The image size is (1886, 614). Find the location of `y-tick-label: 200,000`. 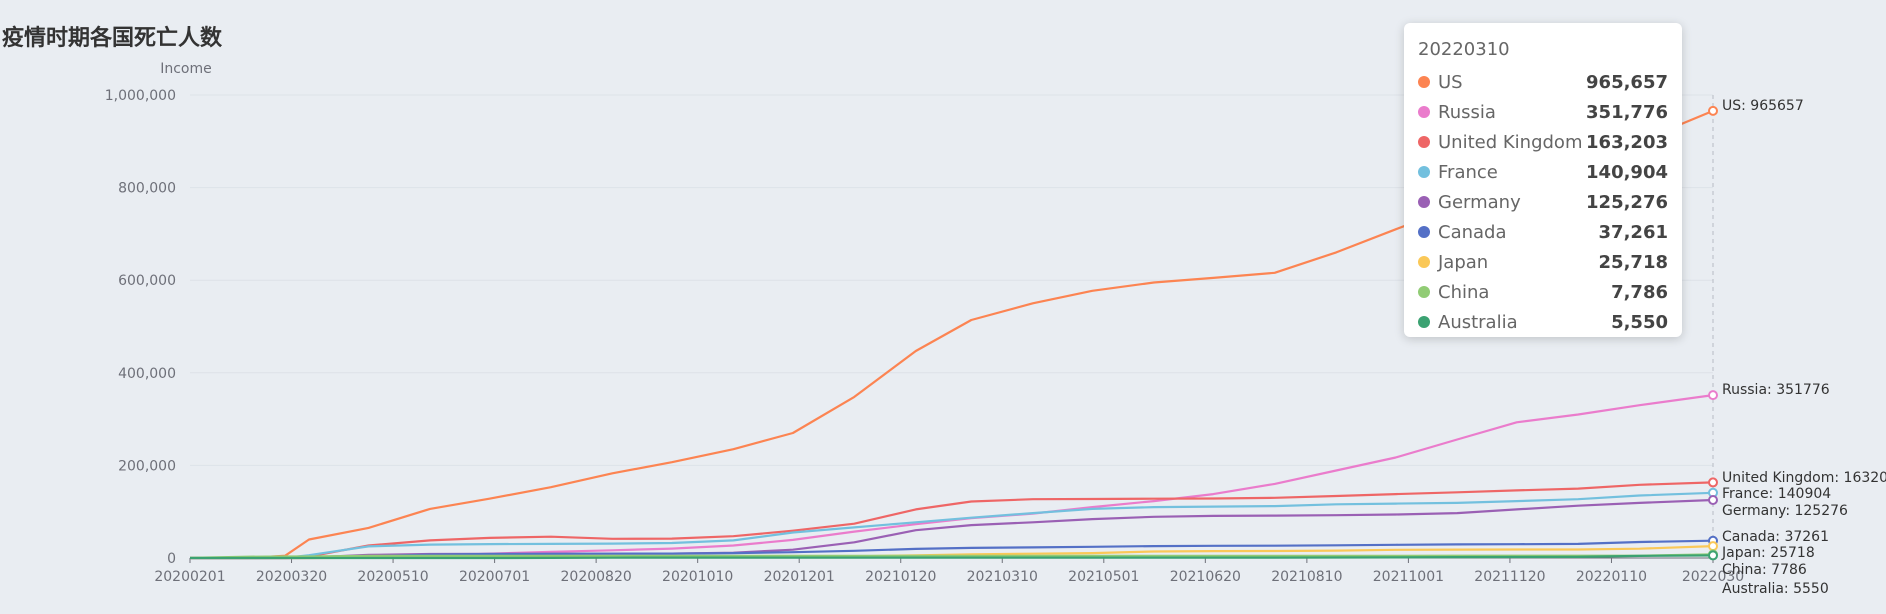

y-tick-label: 200,000 is located at coordinates (147, 466).